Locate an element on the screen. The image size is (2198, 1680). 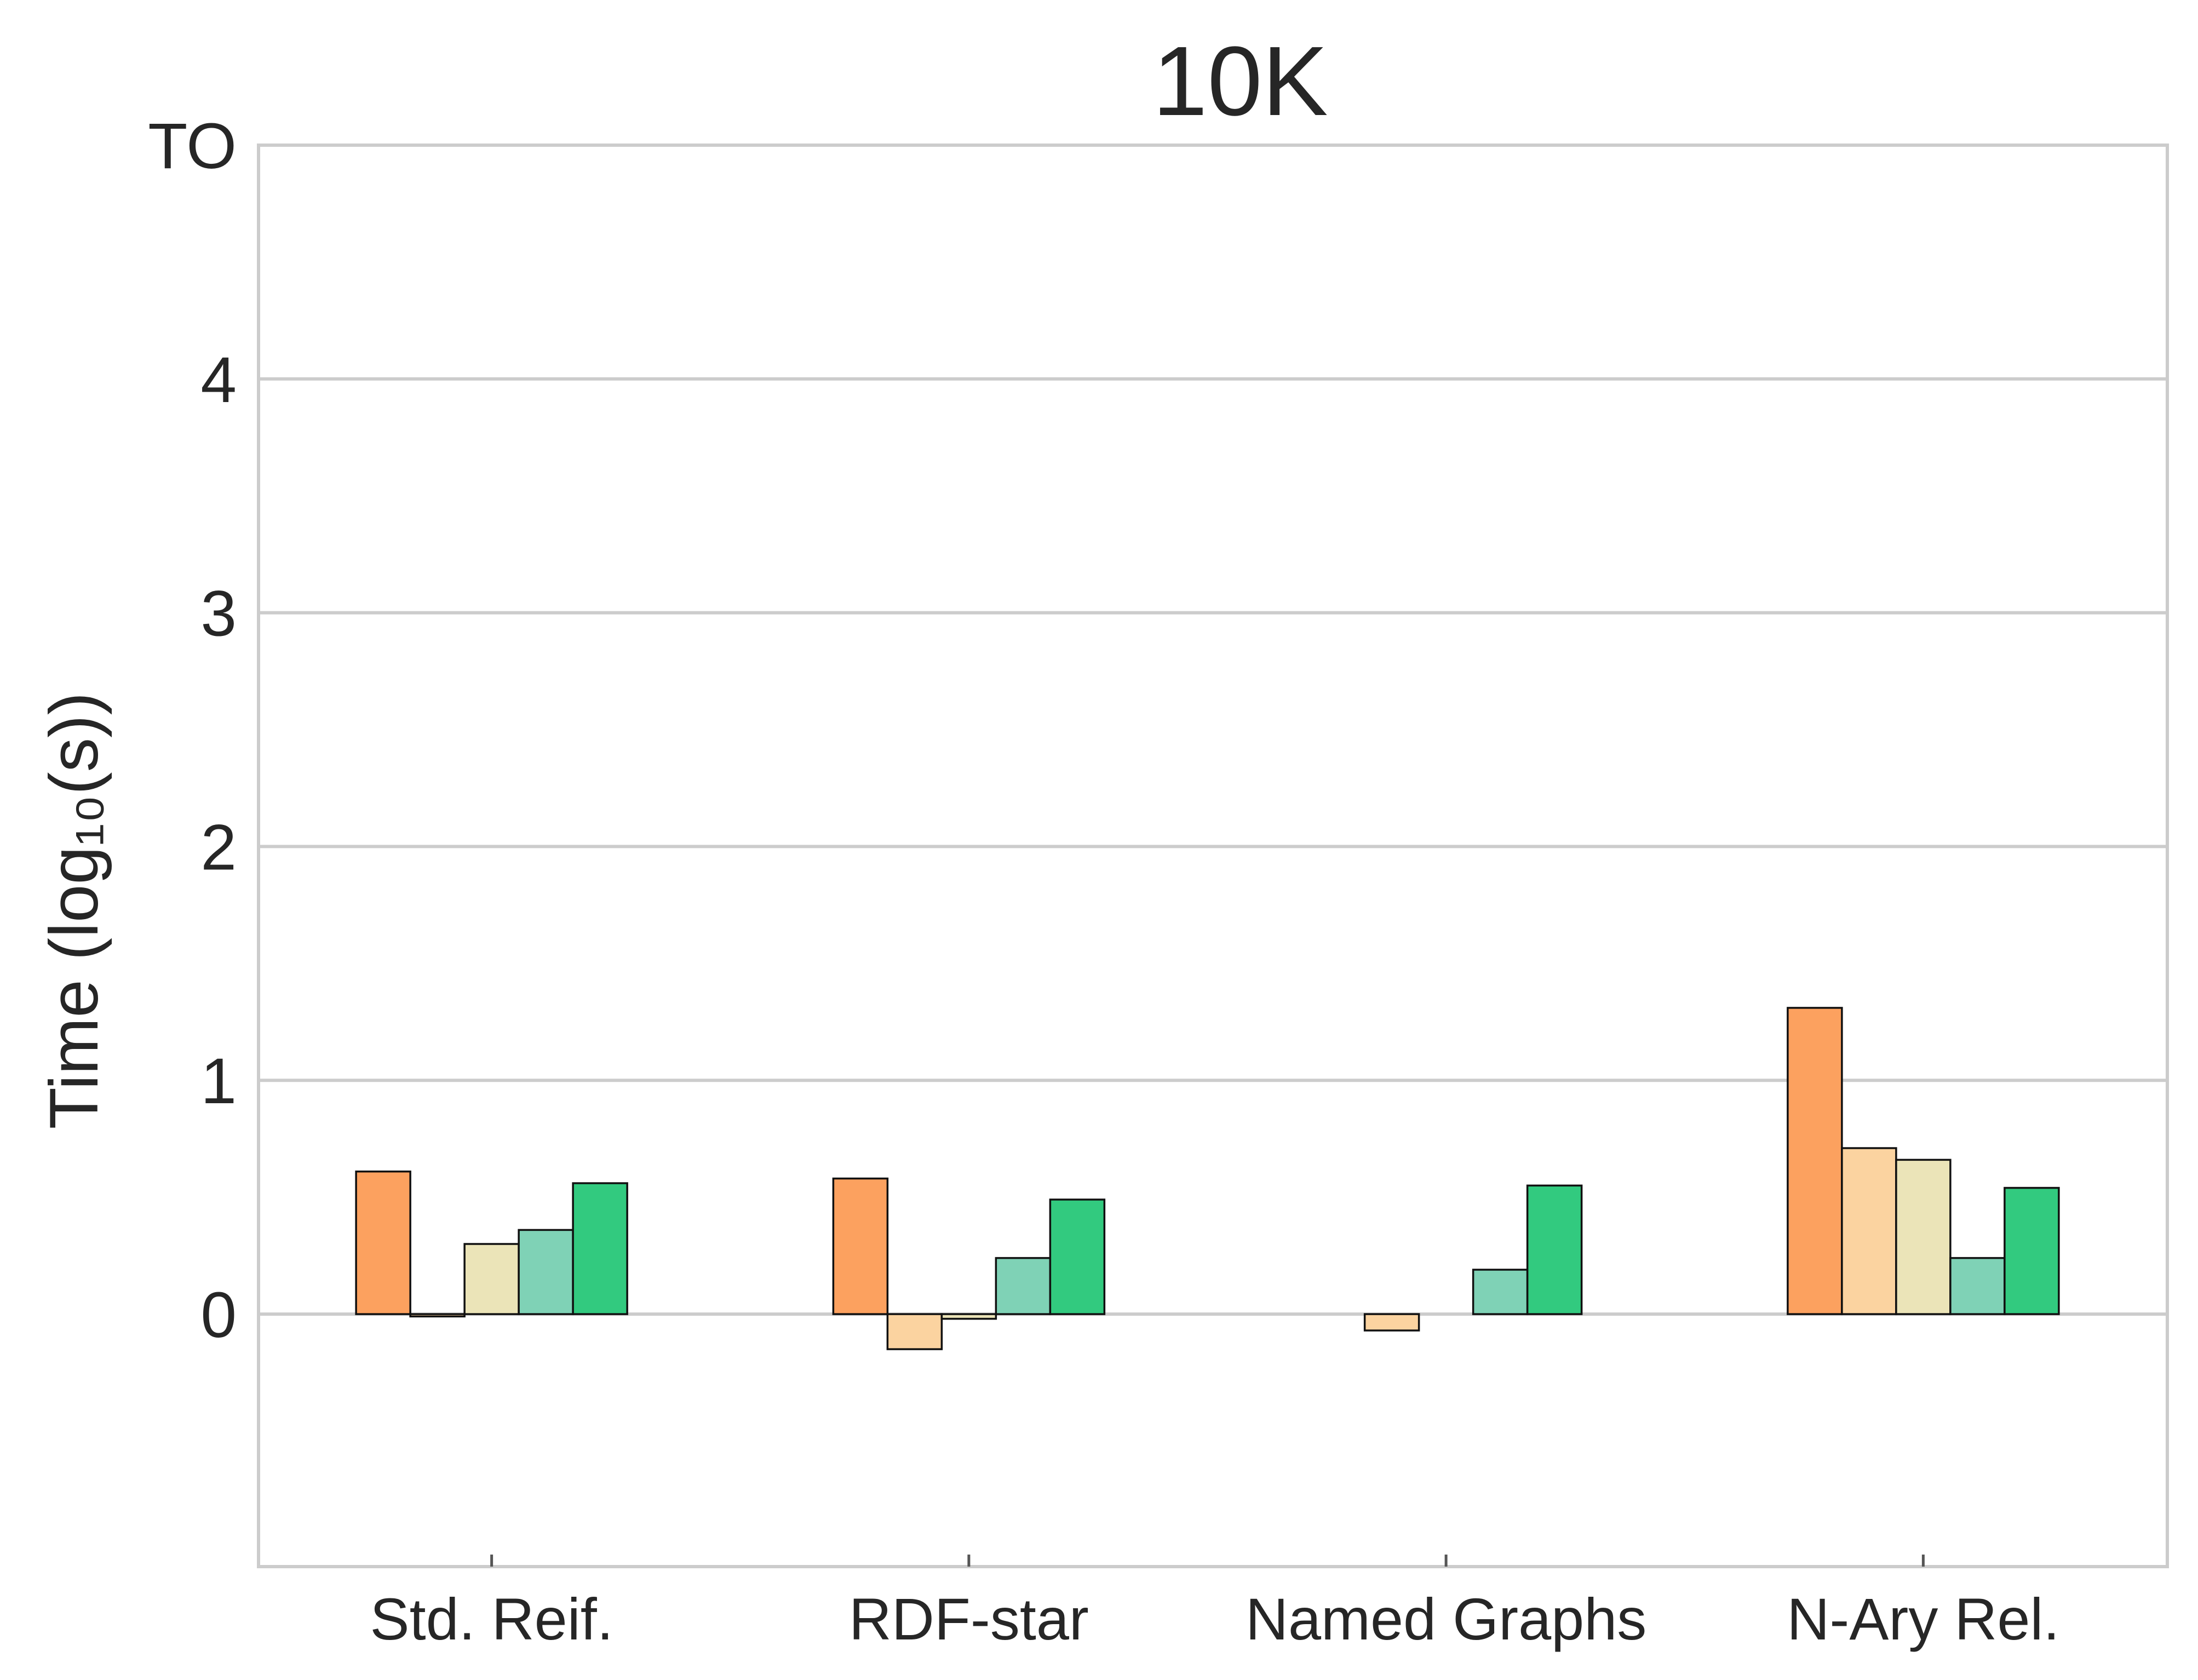
x-tick-label: N-Ary Rel. is located at coordinates (1923, 1619).